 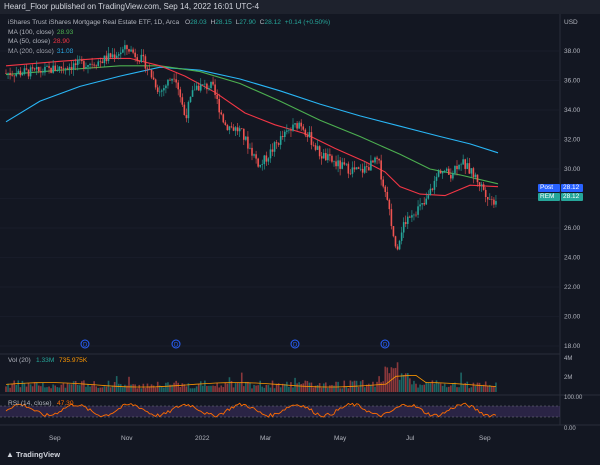 What do you see at coordinates (568, 378) in the screenshot?
I see `volume-axis-2m: 2M` at bounding box center [568, 378].